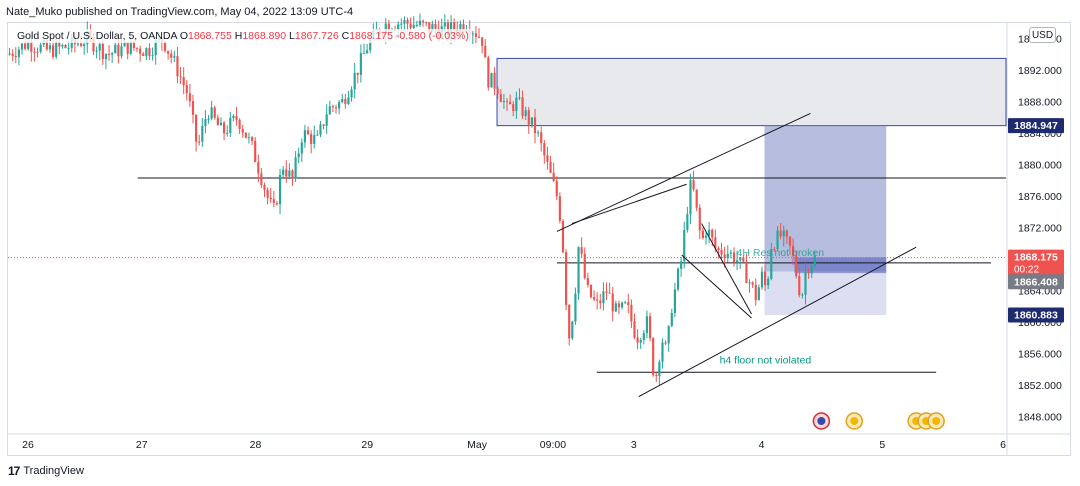  Describe the element at coordinates (292, 36) in the screenshot. I see `low-label: L` at that location.